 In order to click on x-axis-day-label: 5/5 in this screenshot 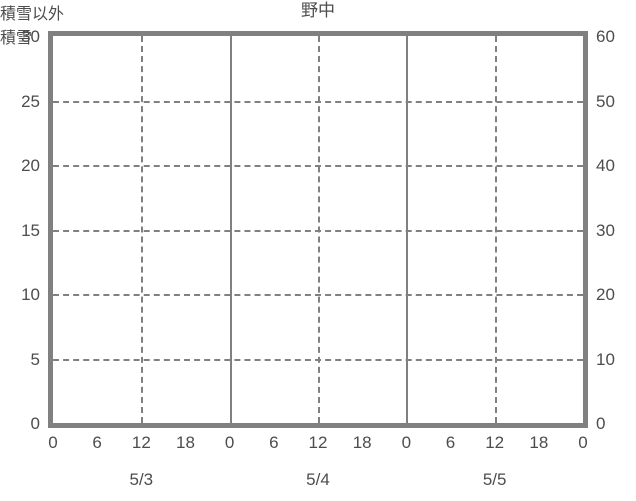, I will do `click(494, 479)`.